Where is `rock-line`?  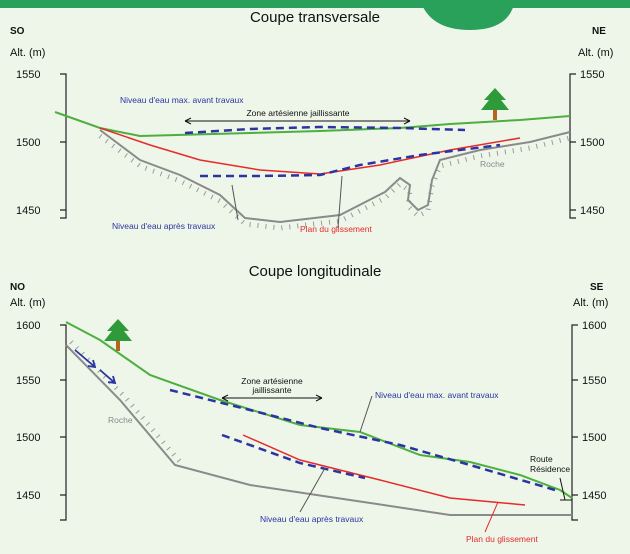 rock-line is located at coordinates (335, 176).